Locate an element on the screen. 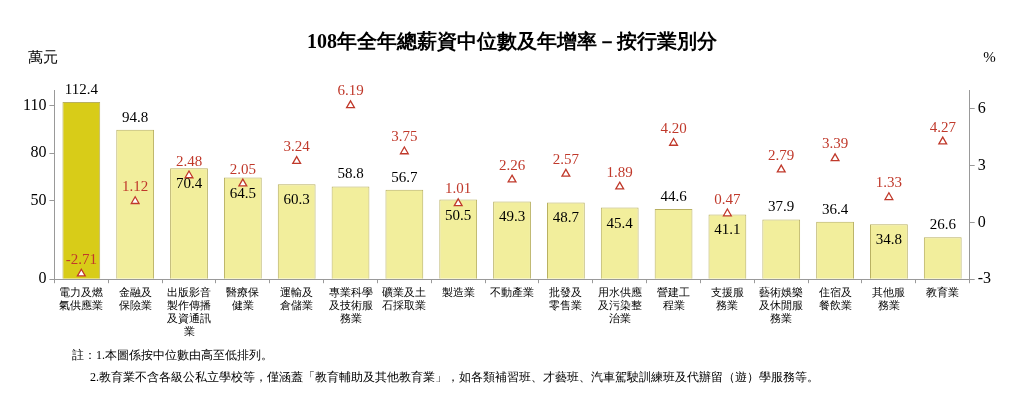 This screenshot has height=398, width=1024. x-tick-label: 教育業 is located at coordinates (943, 291).